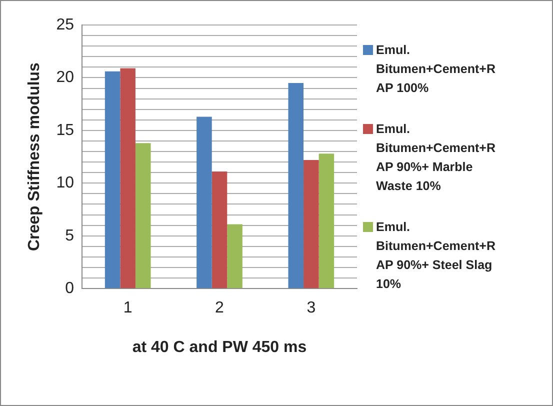  I want to click on y-axis-title: Creep Stiffness modulus, so click(35, 157).